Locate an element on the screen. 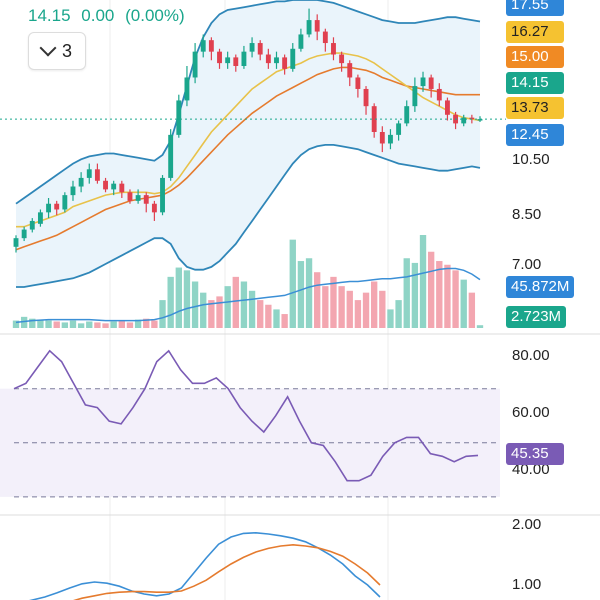 The image size is (600, 600). indicator-count: 3 is located at coordinates (66, 50).